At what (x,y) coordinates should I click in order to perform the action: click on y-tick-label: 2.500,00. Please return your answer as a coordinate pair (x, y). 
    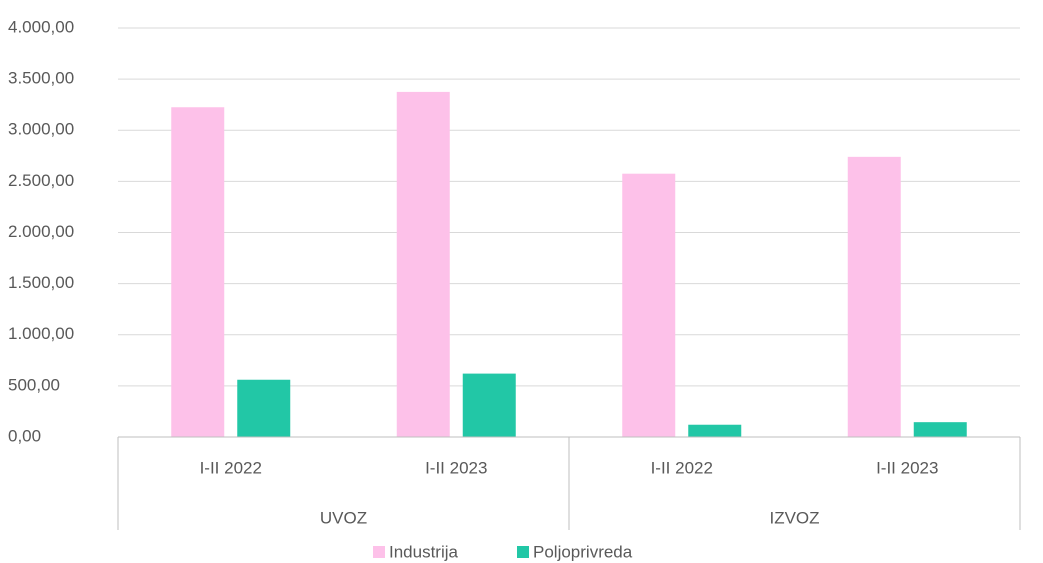
    Looking at the image, I should click on (41, 180).